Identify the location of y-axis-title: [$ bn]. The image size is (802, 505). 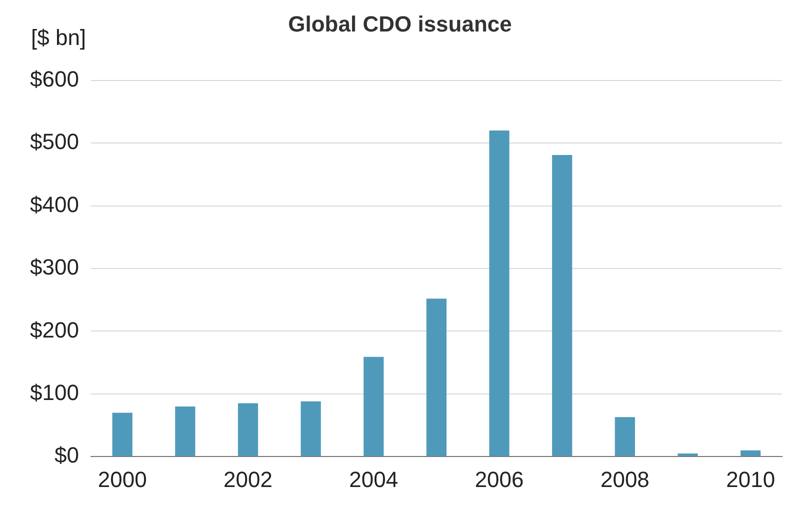
(58, 37).